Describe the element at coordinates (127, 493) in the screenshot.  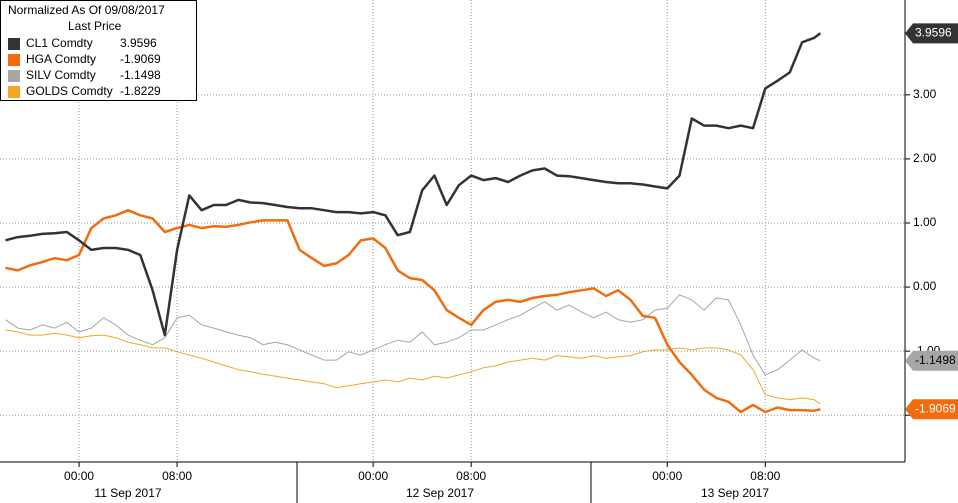
I see `x-group-label: 11 Sep 2017` at that location.